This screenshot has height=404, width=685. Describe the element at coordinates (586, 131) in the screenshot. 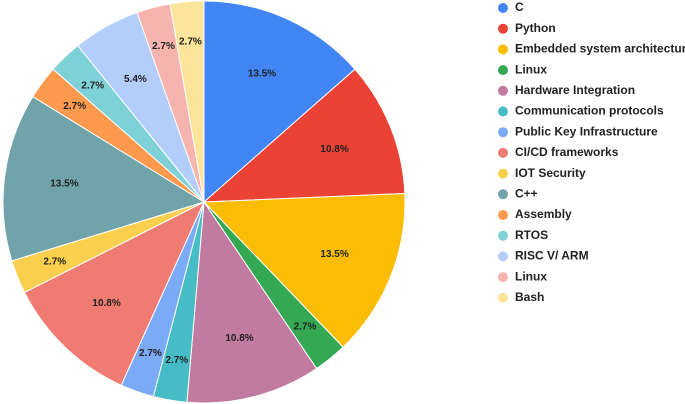

I see `legend-label-6: Public Key Infrastructure` at that location.